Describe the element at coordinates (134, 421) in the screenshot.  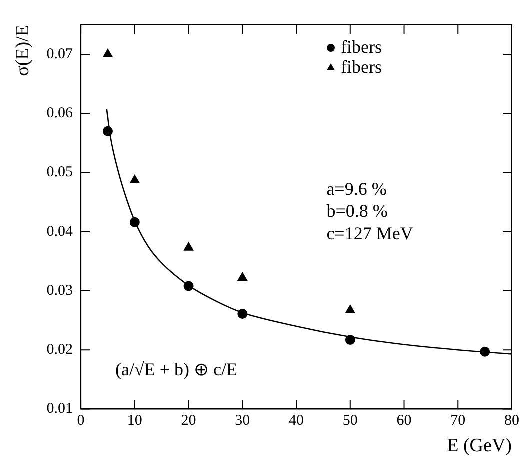
I see `x-tick-label: 10` at that location.